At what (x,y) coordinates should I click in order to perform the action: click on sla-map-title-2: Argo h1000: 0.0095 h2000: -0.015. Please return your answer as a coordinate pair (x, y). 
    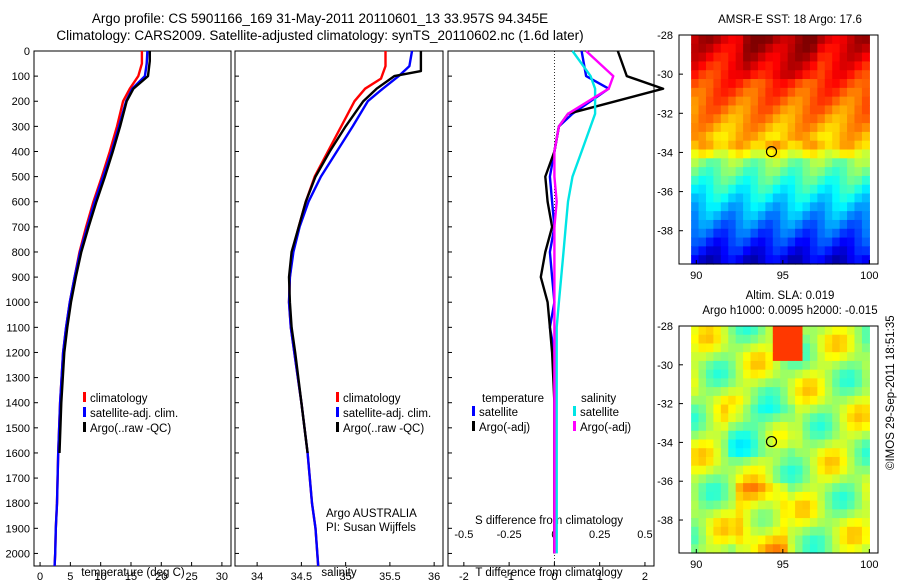
    Looking at the image, I should click on (790, 311).